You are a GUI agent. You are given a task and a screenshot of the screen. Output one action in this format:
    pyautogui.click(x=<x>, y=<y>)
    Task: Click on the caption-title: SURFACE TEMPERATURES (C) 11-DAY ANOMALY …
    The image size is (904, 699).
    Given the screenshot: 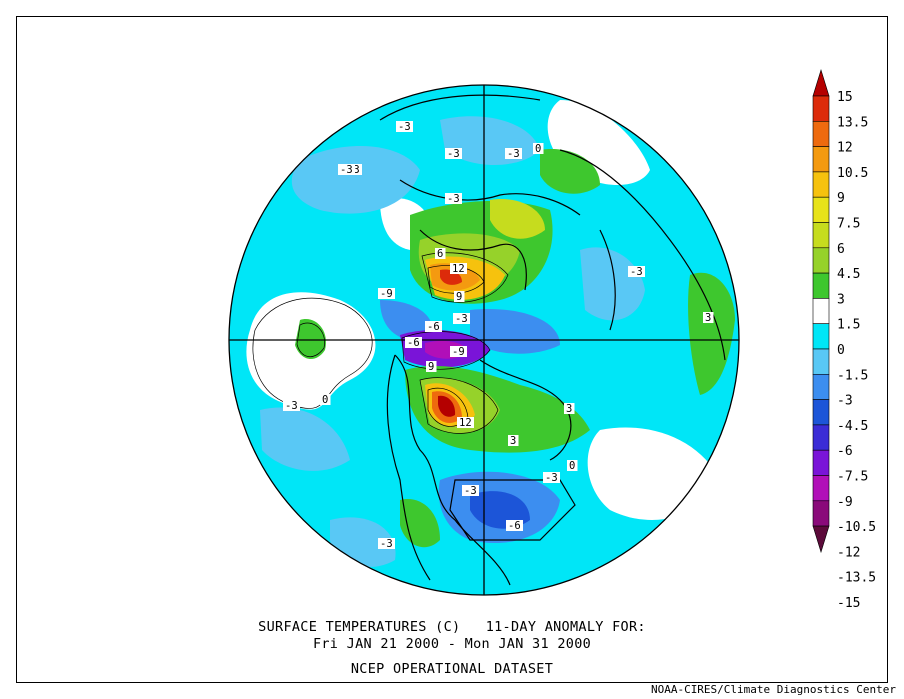 What is the action you would take?
    pyautogui.click(x=452, y=627)
    